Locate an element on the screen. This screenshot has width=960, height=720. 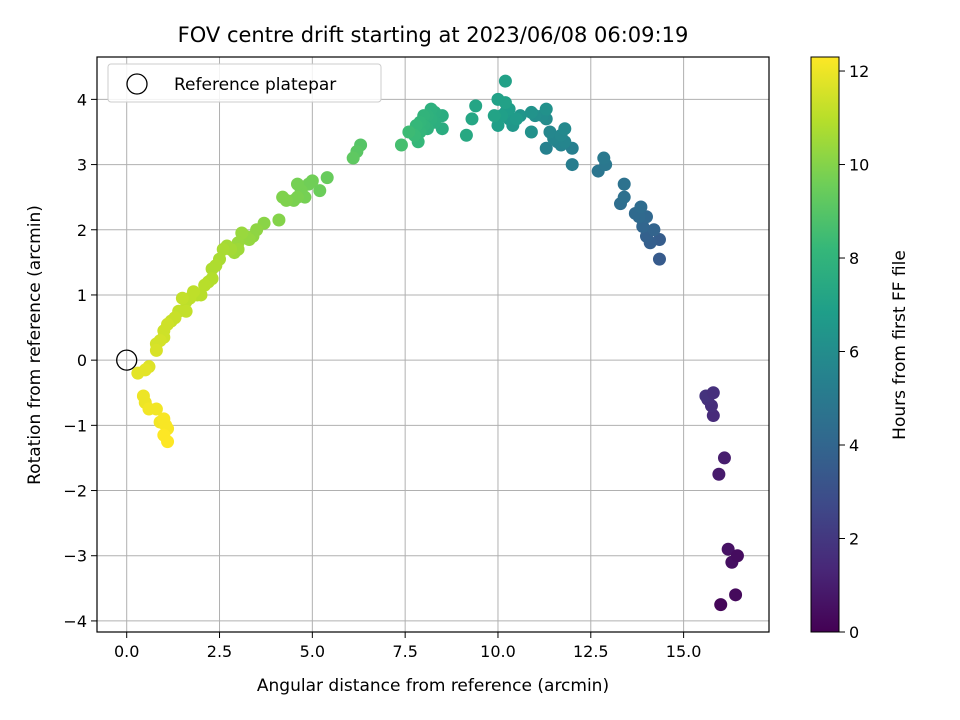
y-axis-label: Rotation from reference (arcmin) is located at coordinates (35, 345).